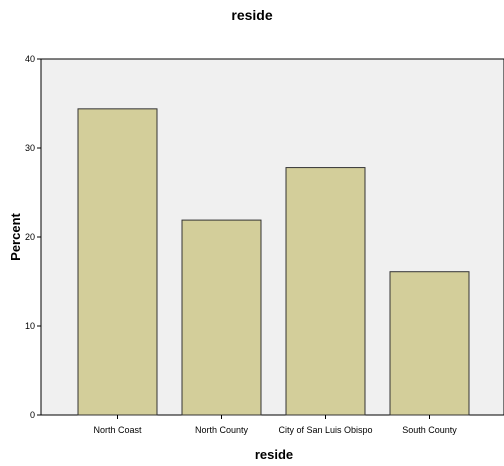 This screenshot has width=504, height=466. What do you see at coordinates (117, 430) in the screenshot?
I see `x-tick-label: North Coast` at bounding box center [117, 430].